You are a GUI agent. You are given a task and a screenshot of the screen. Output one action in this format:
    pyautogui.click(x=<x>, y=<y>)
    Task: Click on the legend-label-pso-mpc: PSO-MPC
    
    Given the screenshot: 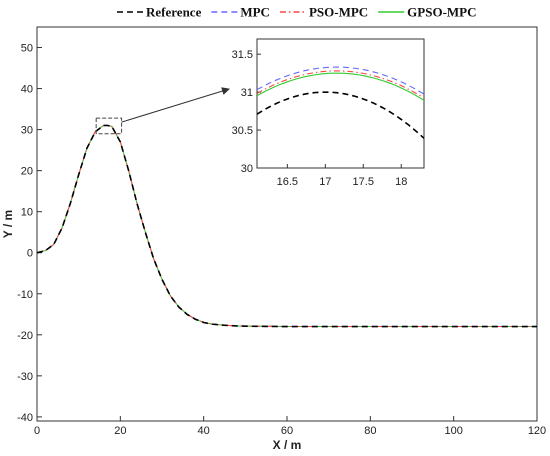 What is the action you would take?
    pyautogui.click(x=338, y=12)
    